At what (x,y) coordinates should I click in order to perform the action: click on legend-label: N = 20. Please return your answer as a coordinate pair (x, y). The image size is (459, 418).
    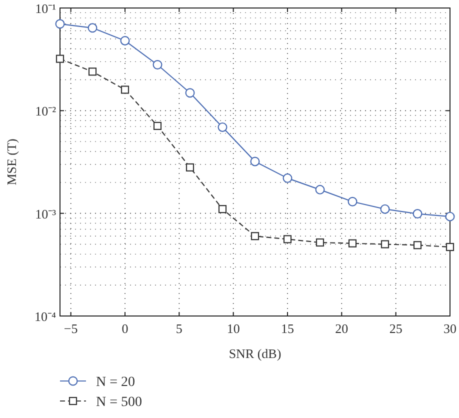
    Looking at the image, I should click on (116, 382).